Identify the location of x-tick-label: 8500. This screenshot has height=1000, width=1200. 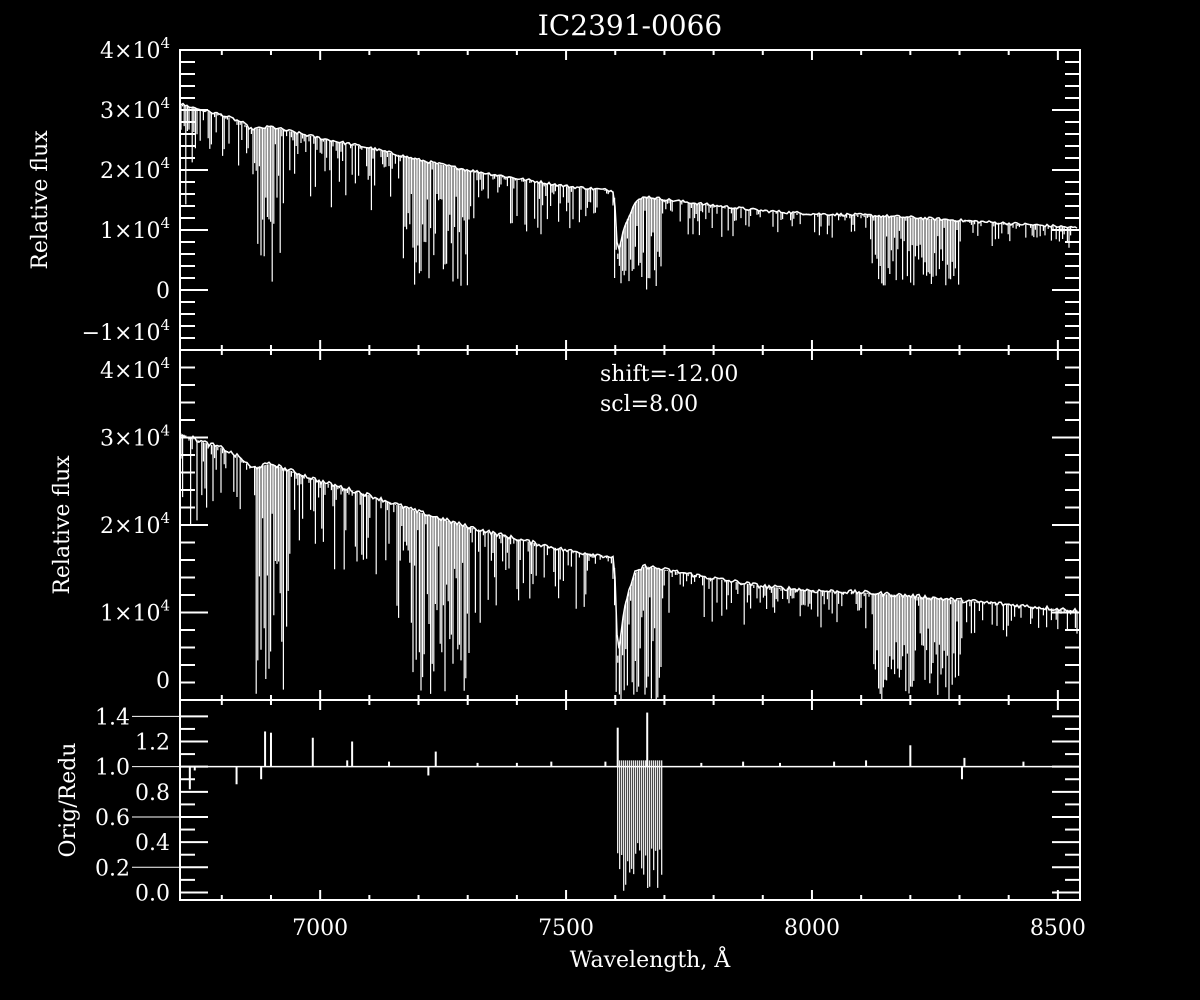
(1058, 928).